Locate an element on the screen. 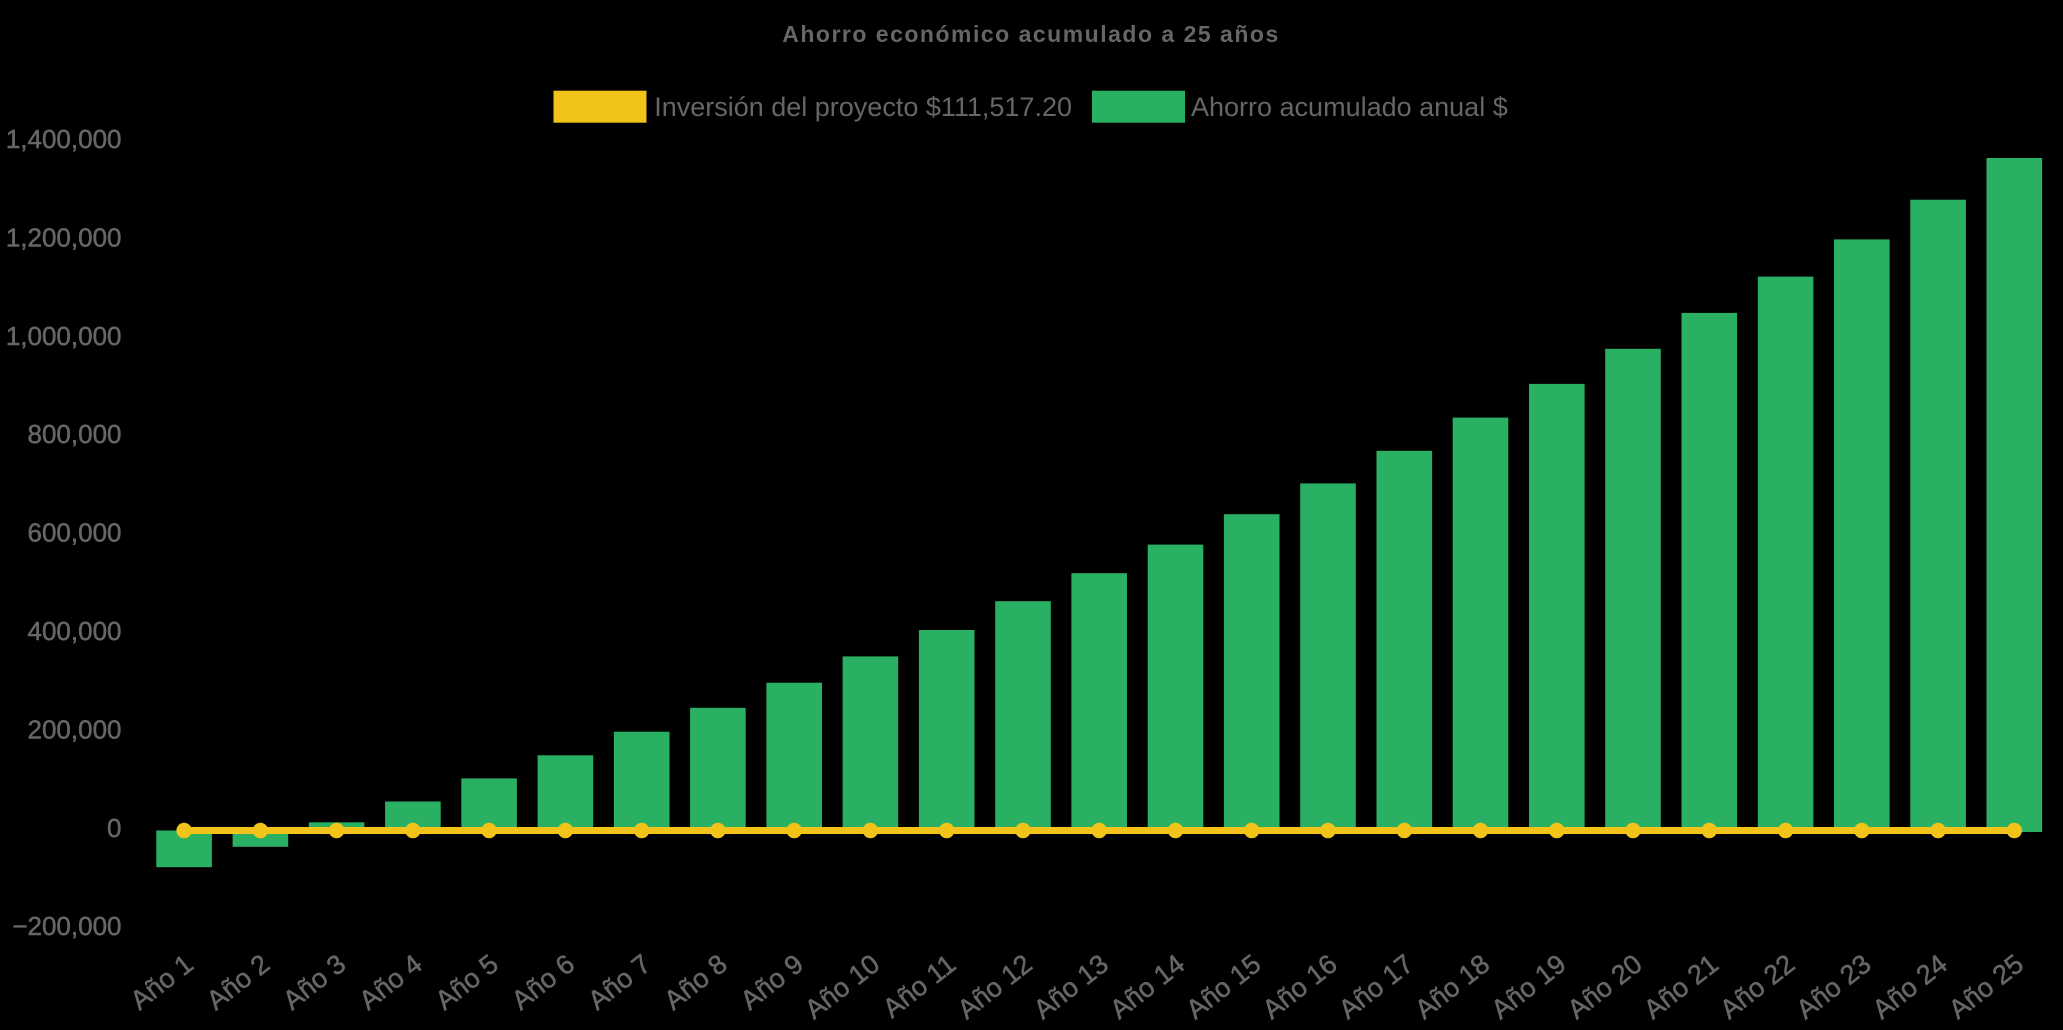  svg-text: −200,000 is located at coordinates (66, 926).